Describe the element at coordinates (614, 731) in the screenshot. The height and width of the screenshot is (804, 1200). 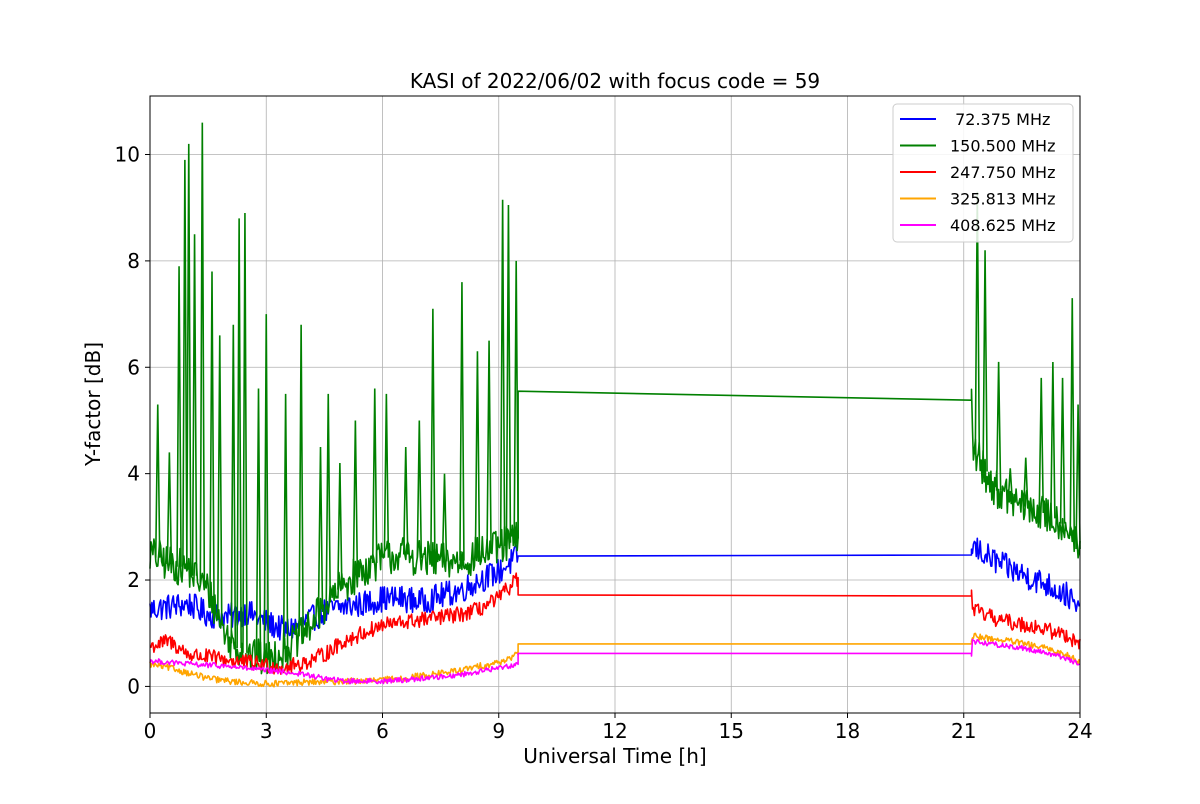
I see `x-tick-label: 12` at that location.